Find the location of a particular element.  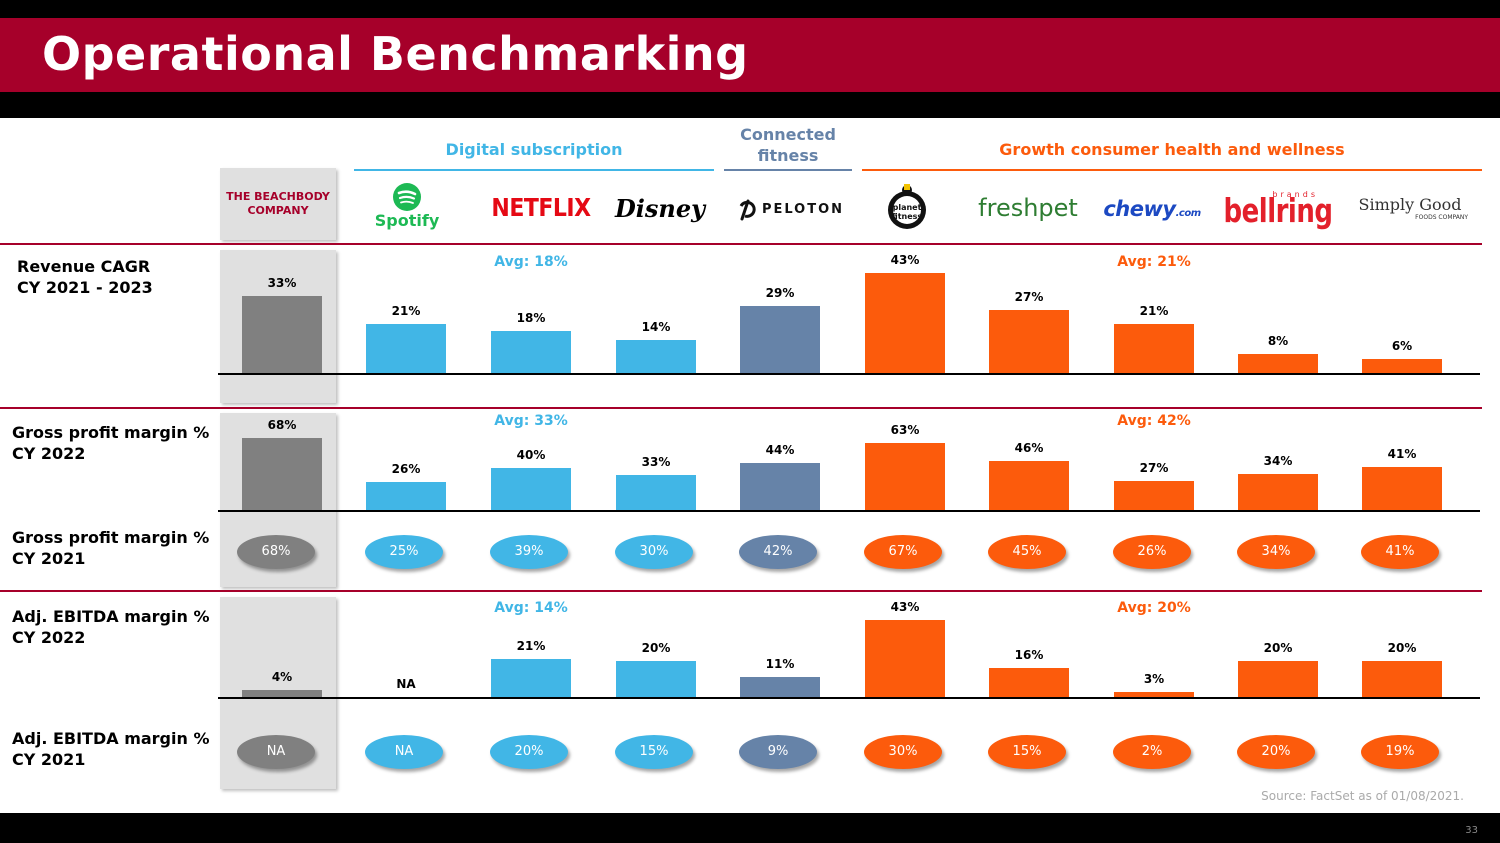

chewy-logo: chewy .com is located at coordinates (1152, 209).